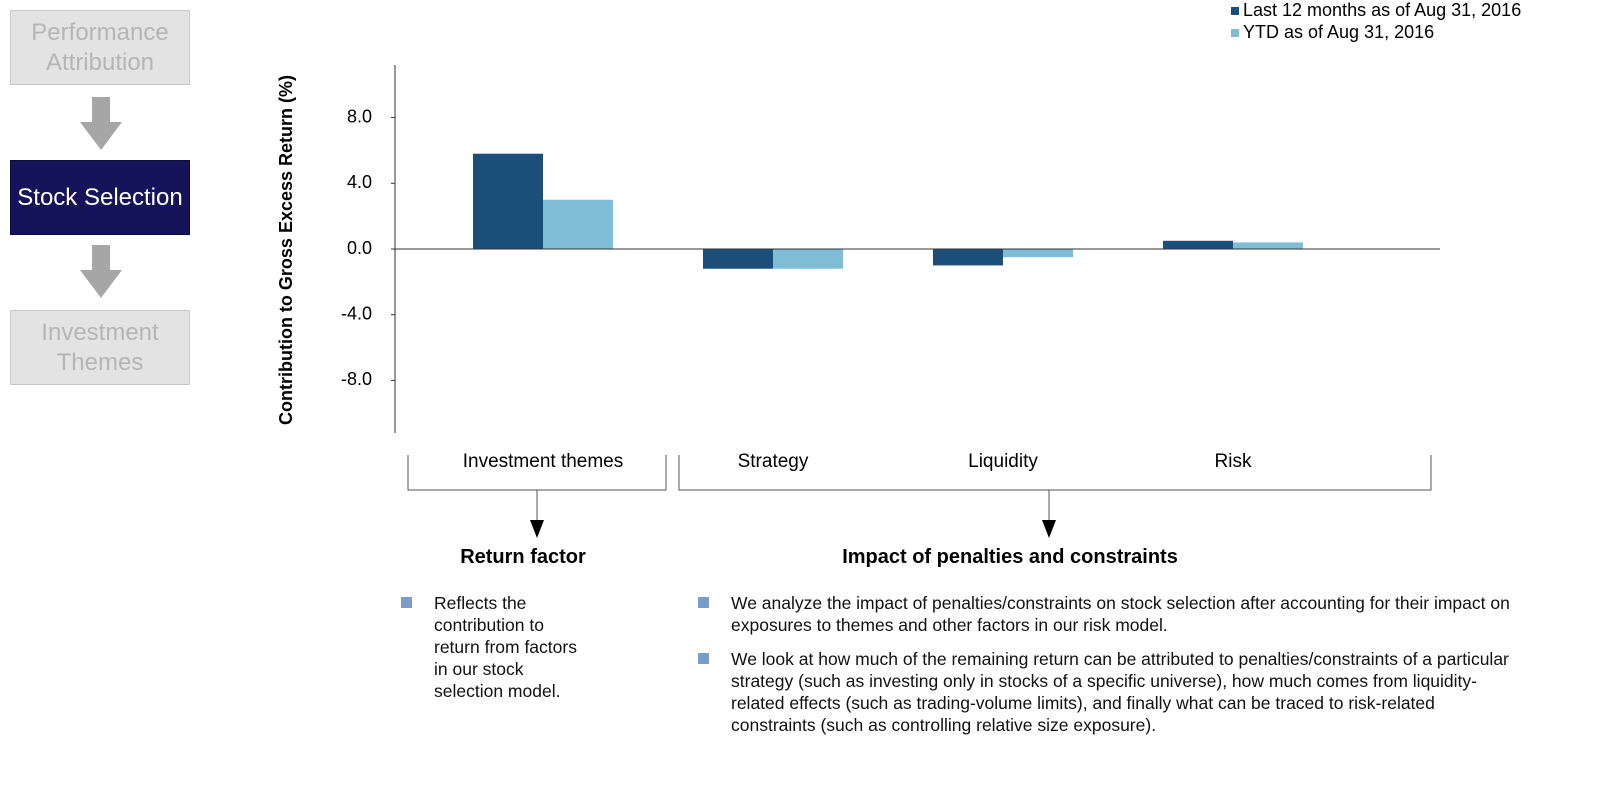 The image size is (1615, 785). Describe the element at coordinates (100, 47) in the screenshot. I see `nav-step: Performance Attribution` at that location.